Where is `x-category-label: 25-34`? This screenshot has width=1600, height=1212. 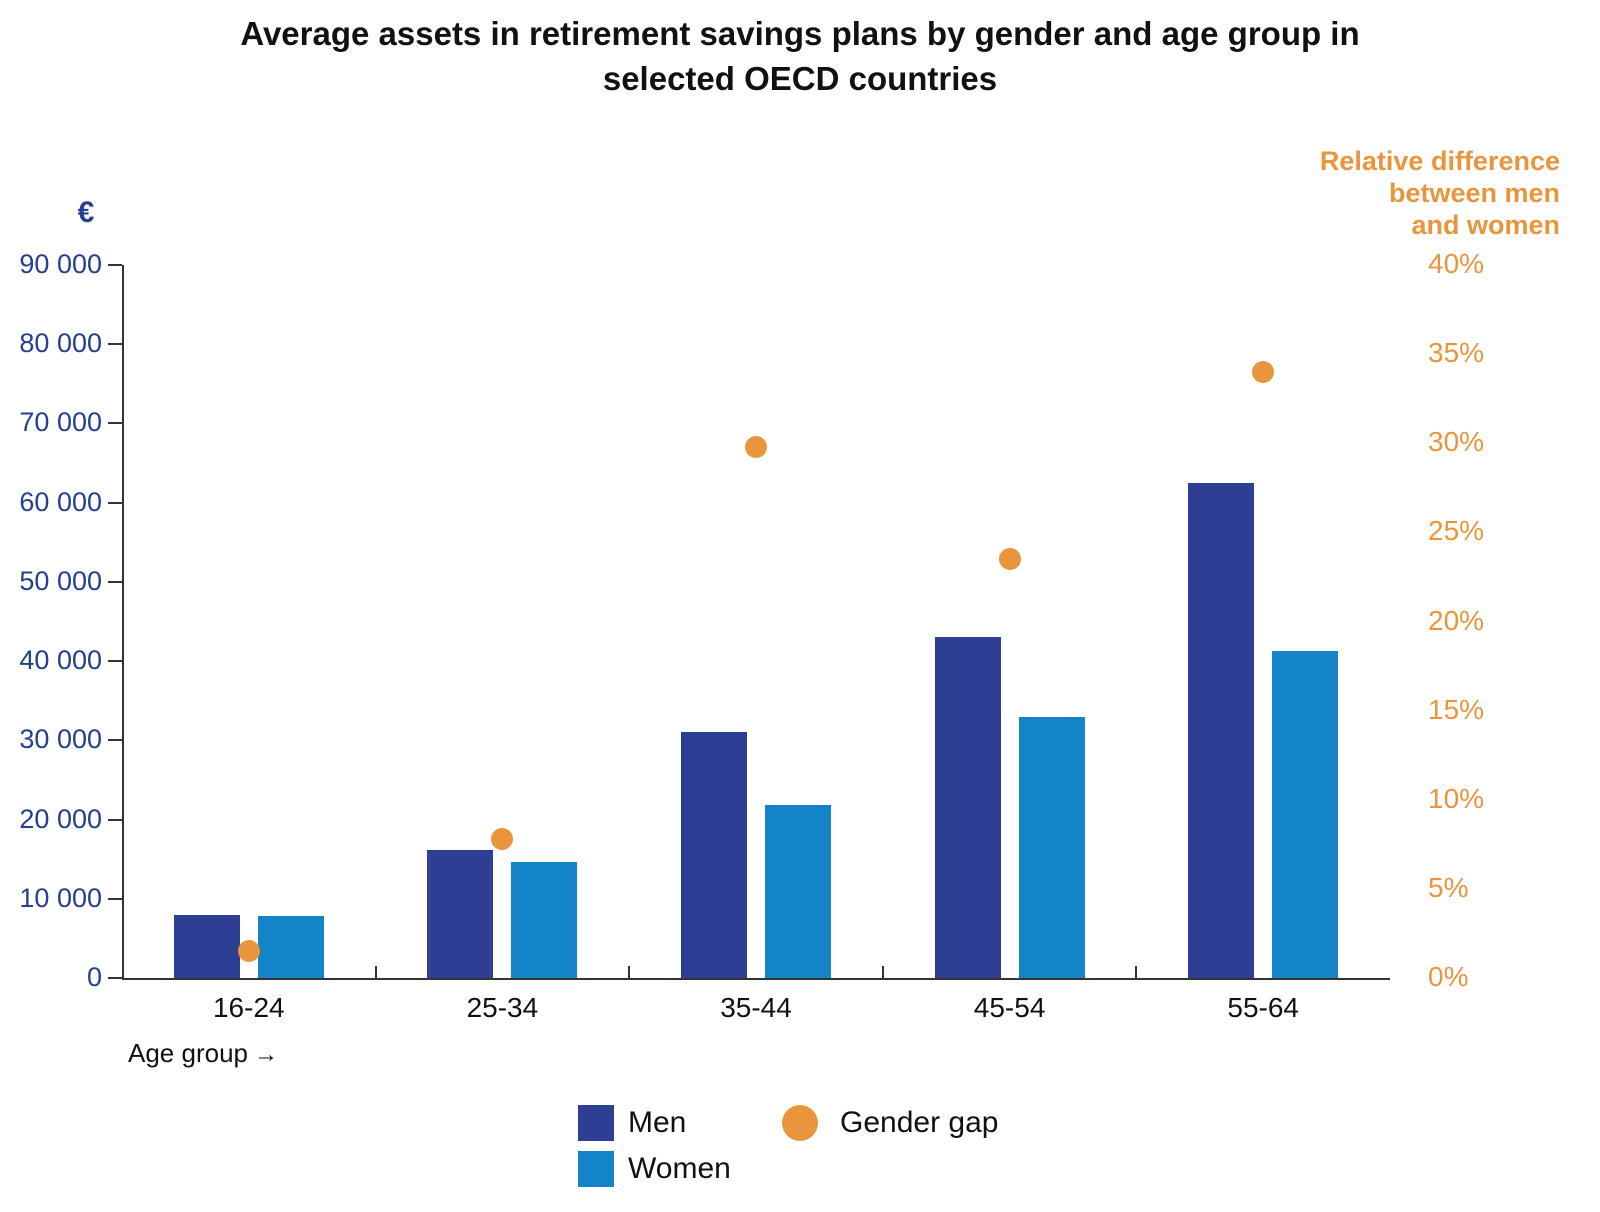
x-category-label: 25-34 is located at coordinates (502, 1007).